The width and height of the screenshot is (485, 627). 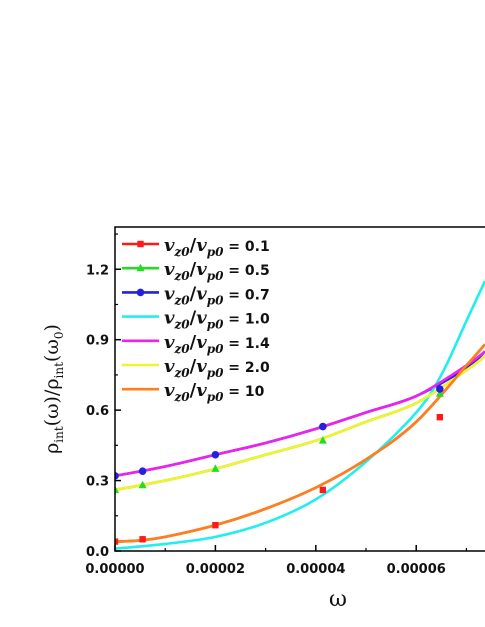 What do you see at coordinates (97, 552) in the screenshot?
I see `y-tick-label: 0.0` at bounding box center [97, 552].